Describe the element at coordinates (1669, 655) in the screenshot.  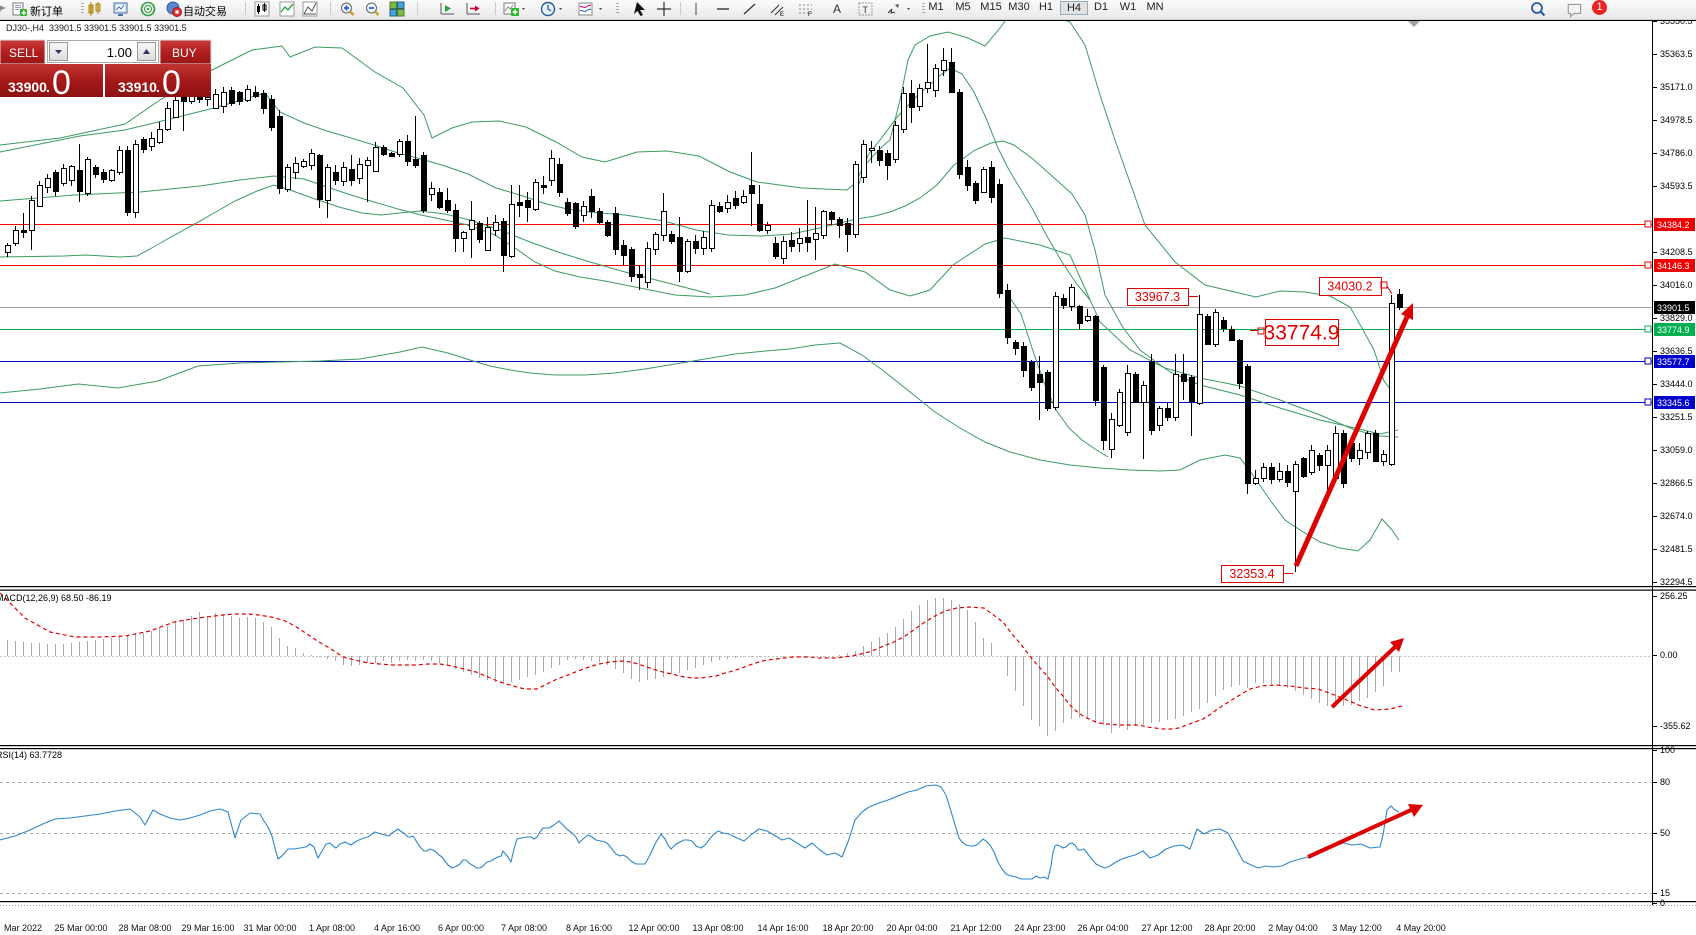
I see `svg-text: 0.00` at that location.